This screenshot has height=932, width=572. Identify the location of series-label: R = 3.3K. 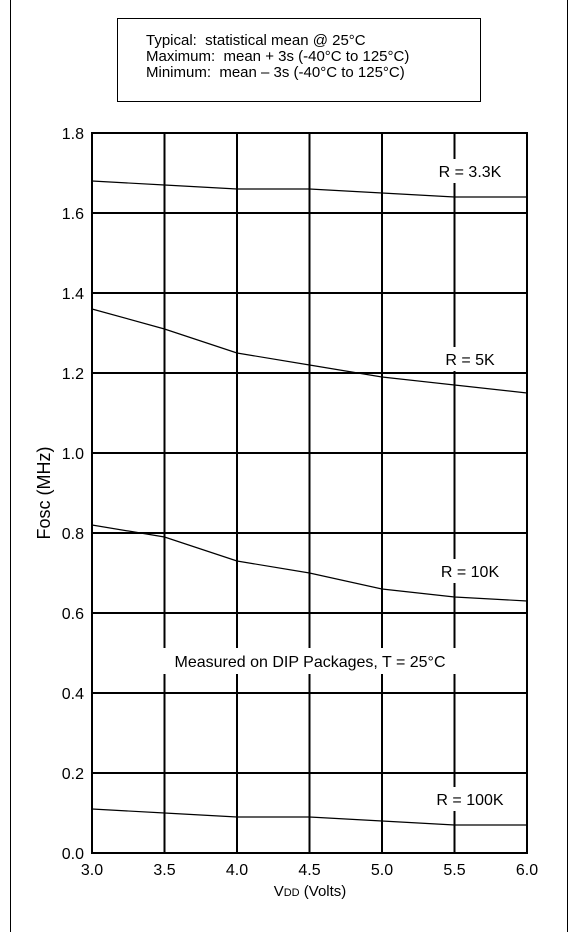
(470, 172).